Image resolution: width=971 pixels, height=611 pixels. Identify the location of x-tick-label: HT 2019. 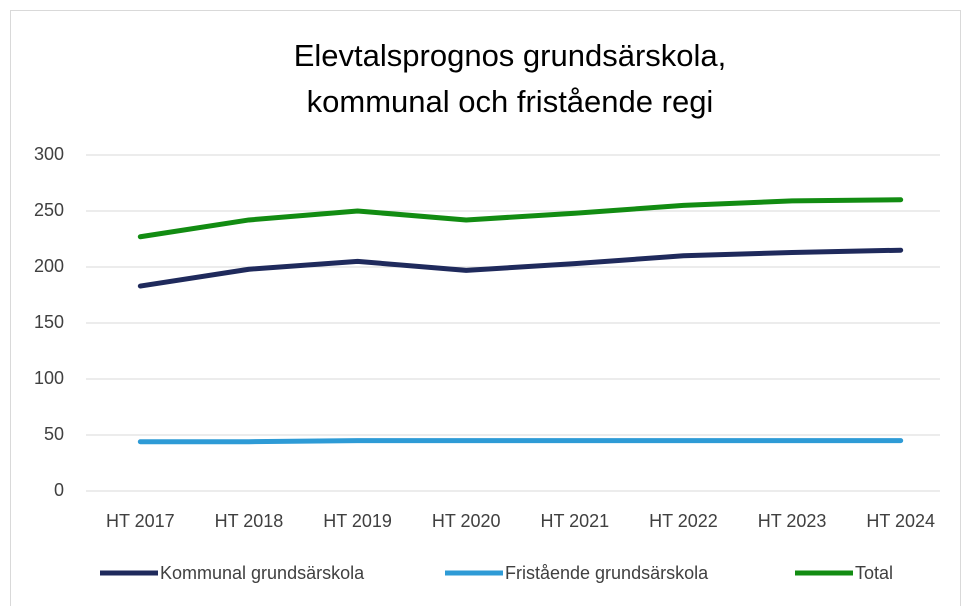
(357, 521).